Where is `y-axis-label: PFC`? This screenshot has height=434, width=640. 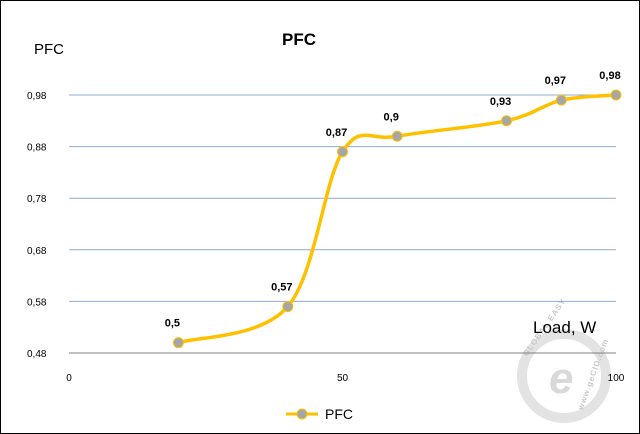 y-axis-label: PFC is located at coordinates (49, 49).